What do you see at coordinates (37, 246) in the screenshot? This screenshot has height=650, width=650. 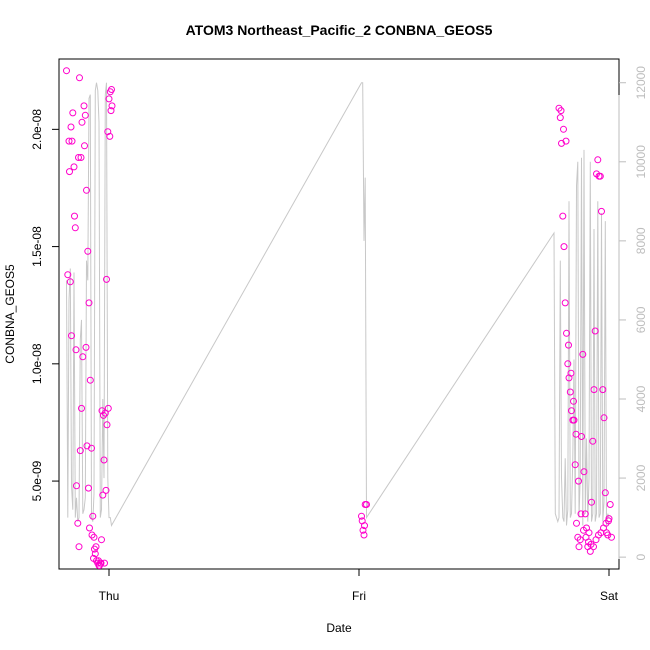 I see `y-tick-label: 1.5e-08` at bounding box center [37, 246].